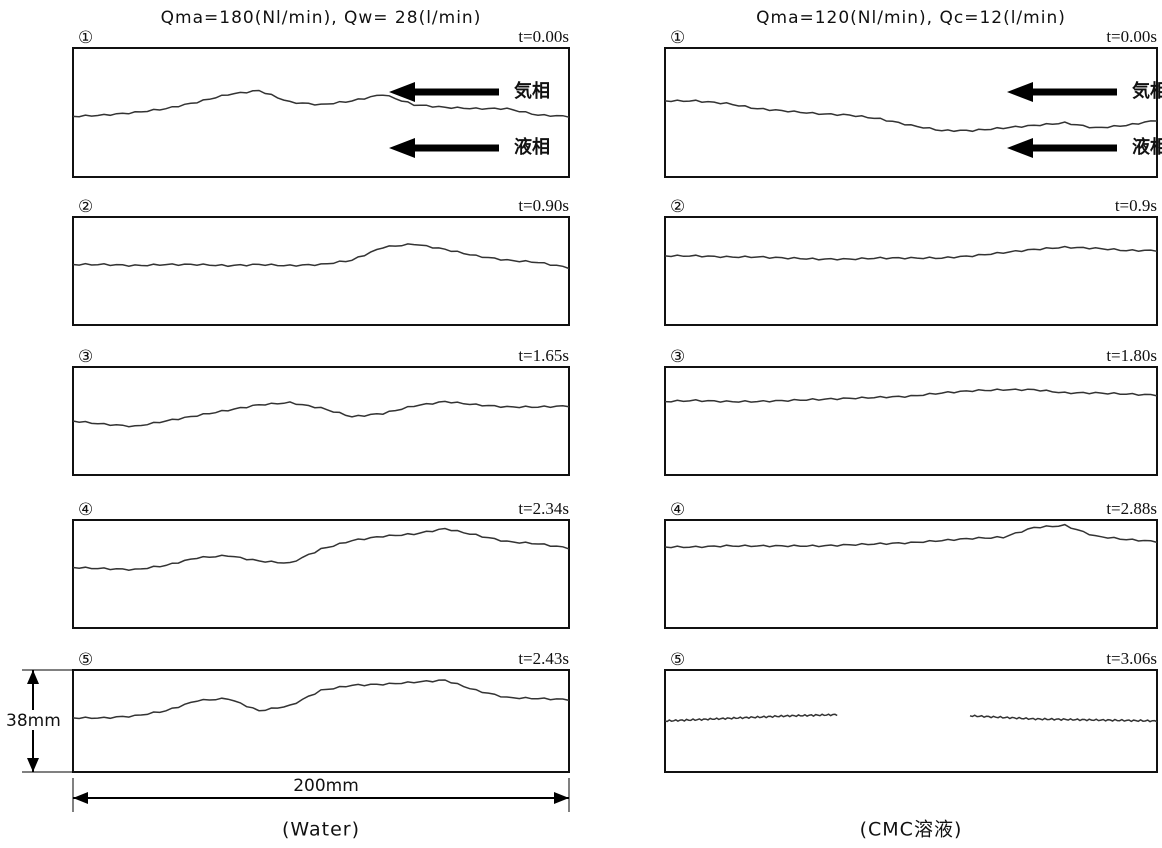 This screenshot has width=1162, height=848. I want to click on panel-time: t=3.06s, so click(1131, 658).